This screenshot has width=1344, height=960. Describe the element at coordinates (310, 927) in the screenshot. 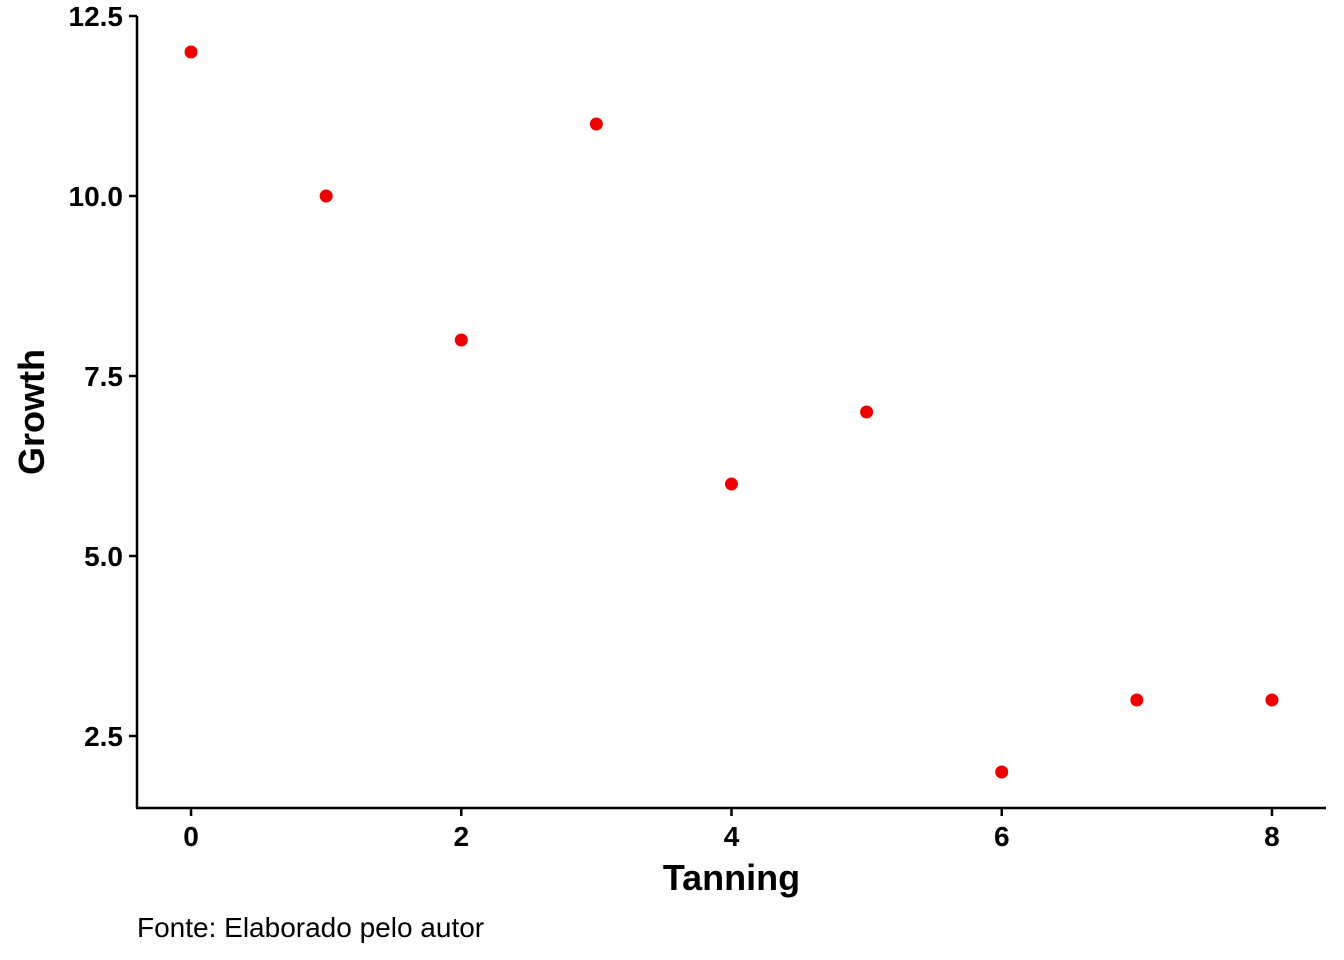

I see `chart-caption: Fonte: Elaborado pelo autor` at that location.